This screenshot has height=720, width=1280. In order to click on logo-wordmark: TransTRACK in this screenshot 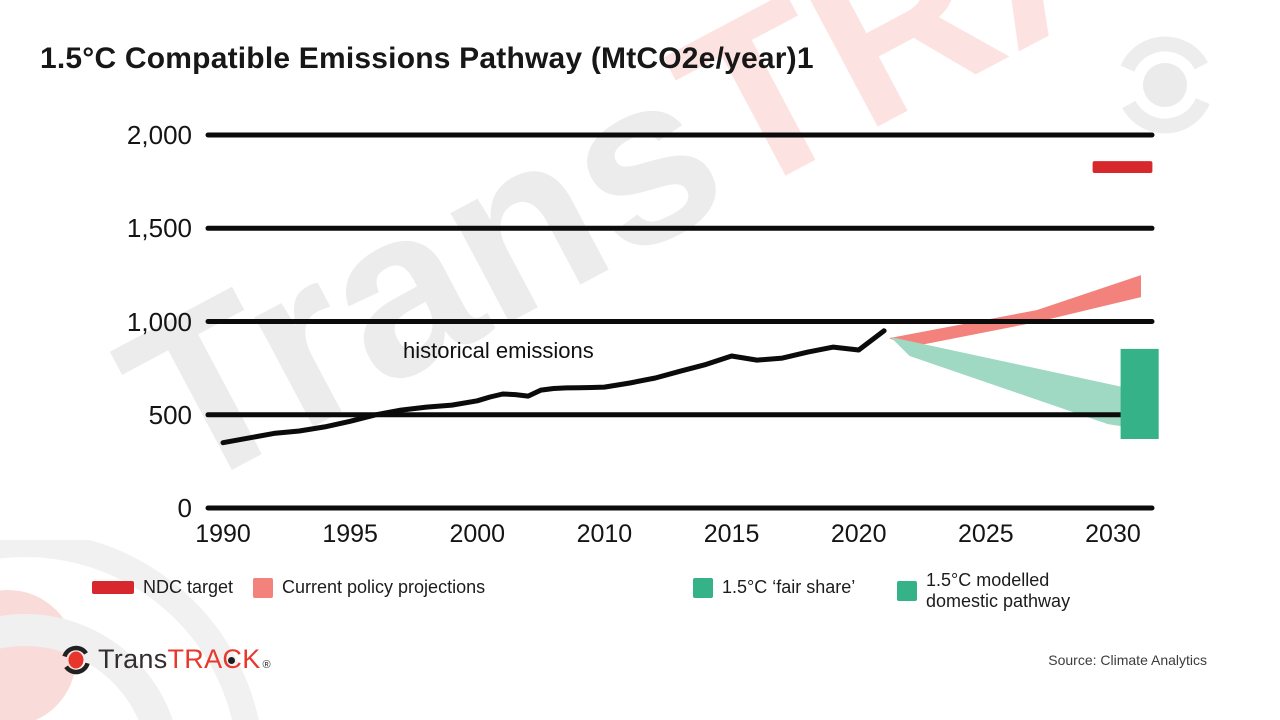, I will do `click(179, 659)`.